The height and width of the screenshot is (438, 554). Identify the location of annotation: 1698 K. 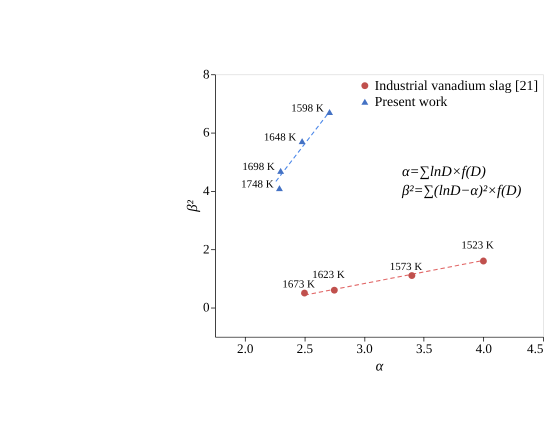
(258, 167).